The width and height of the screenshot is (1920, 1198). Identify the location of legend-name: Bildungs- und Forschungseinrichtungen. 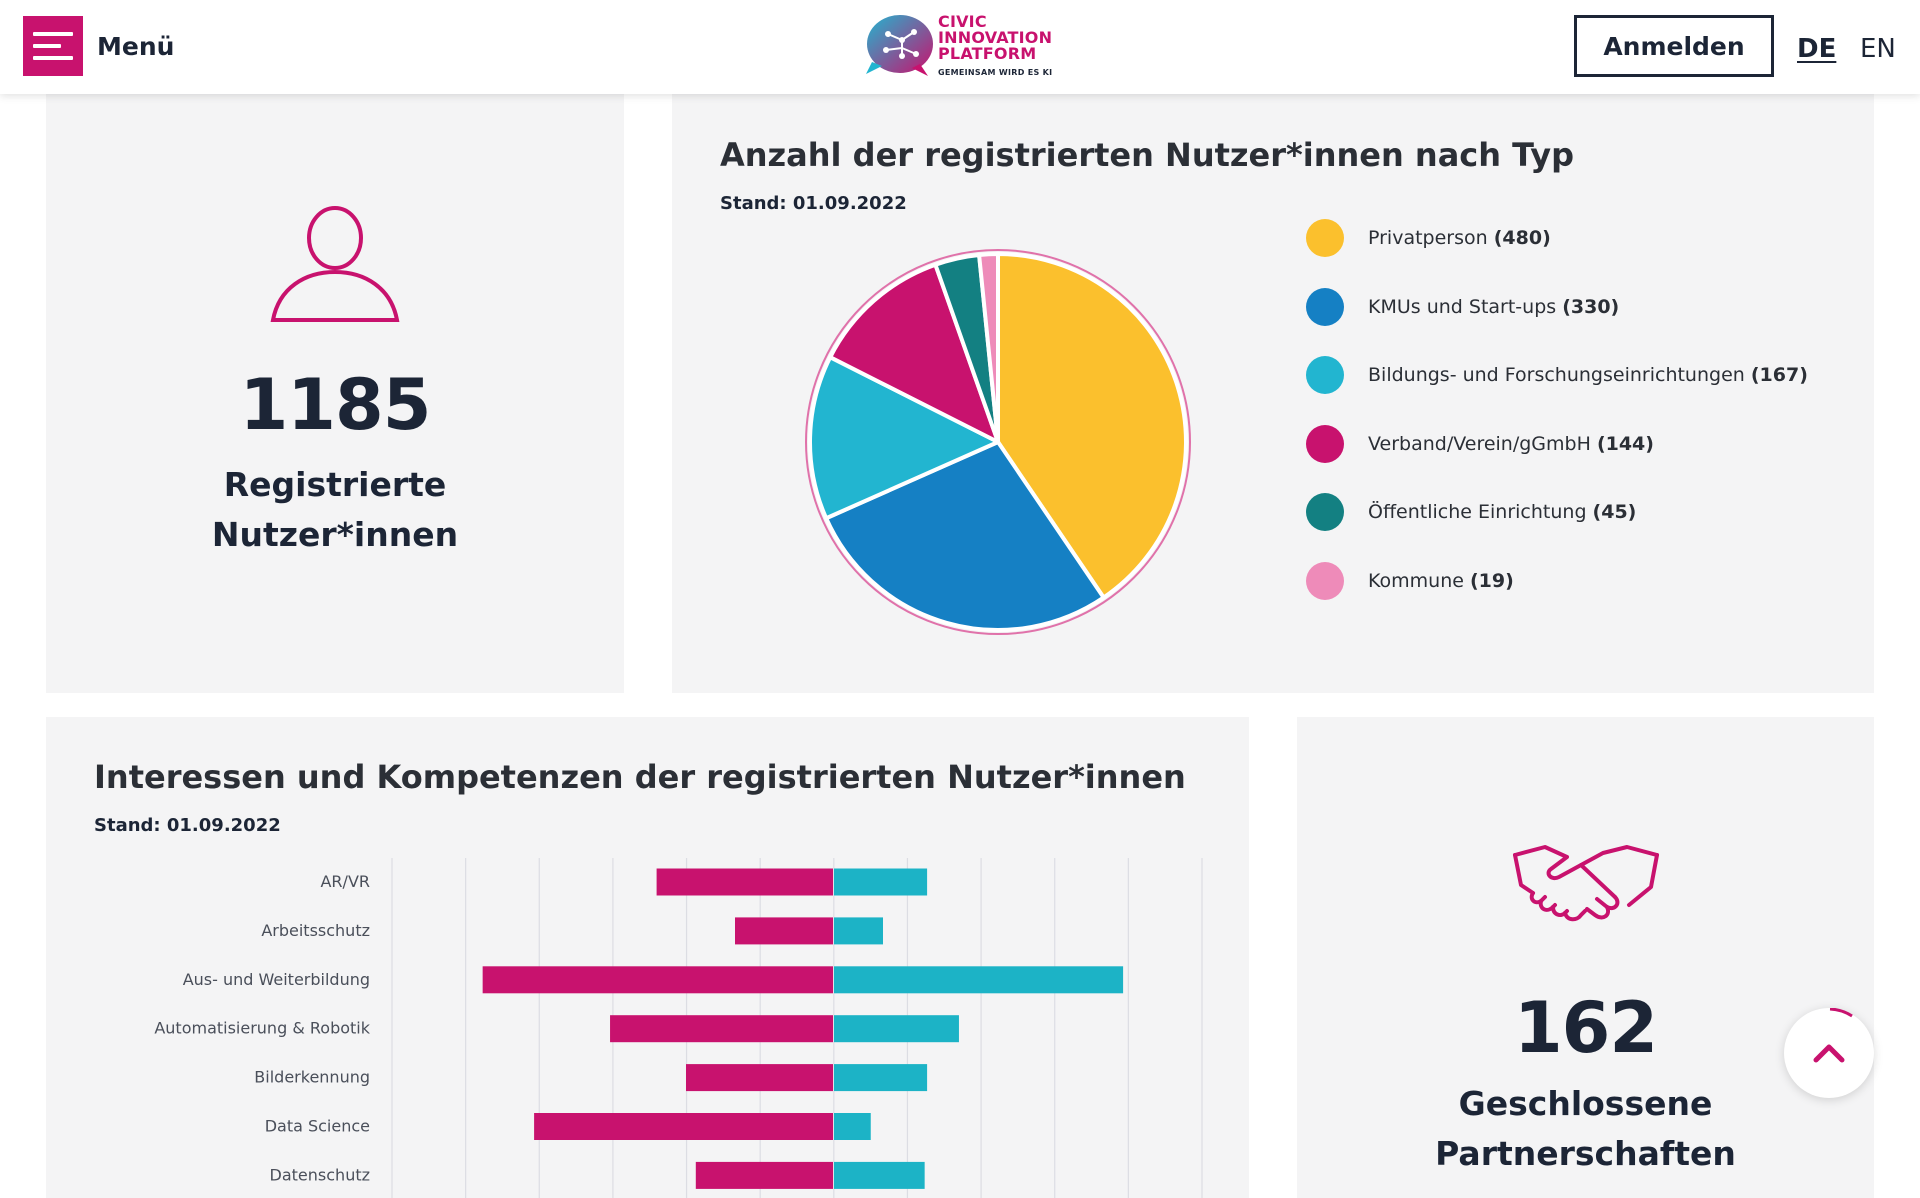
(1559, 375).